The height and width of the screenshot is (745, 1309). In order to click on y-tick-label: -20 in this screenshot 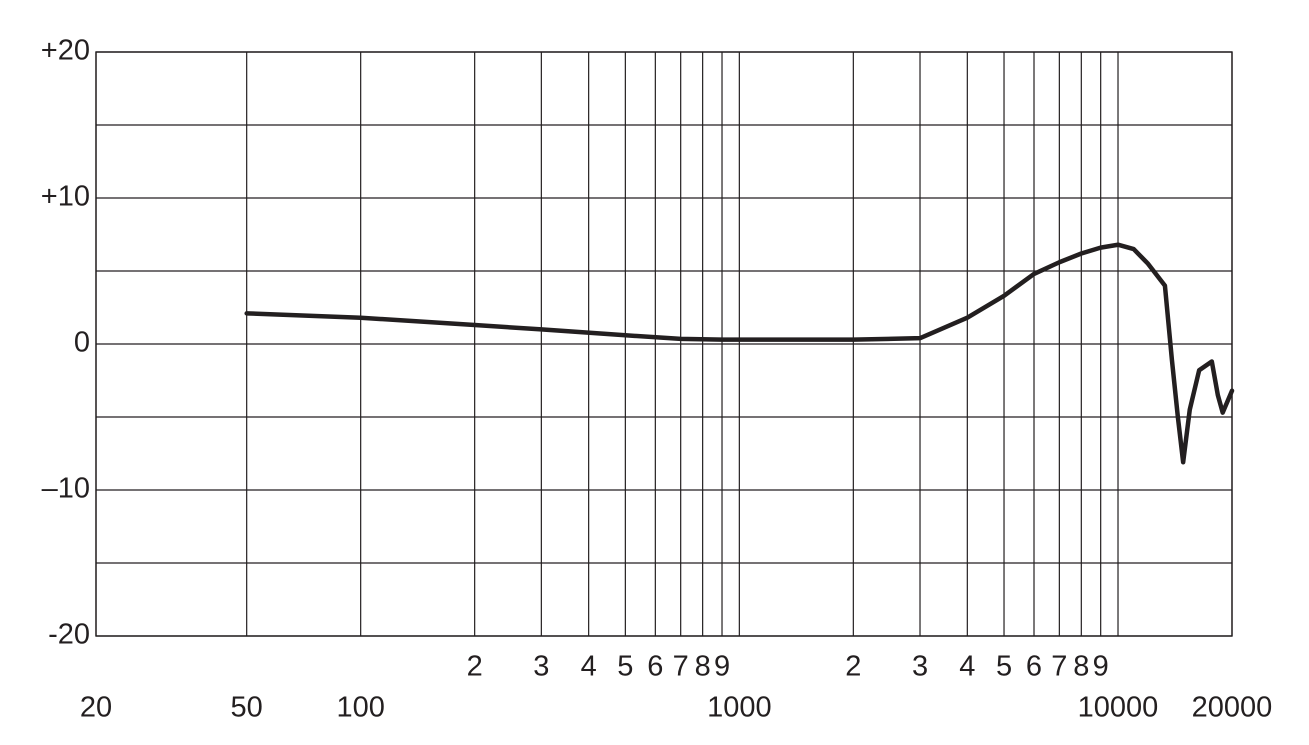, I will do `click(69, 635)`.